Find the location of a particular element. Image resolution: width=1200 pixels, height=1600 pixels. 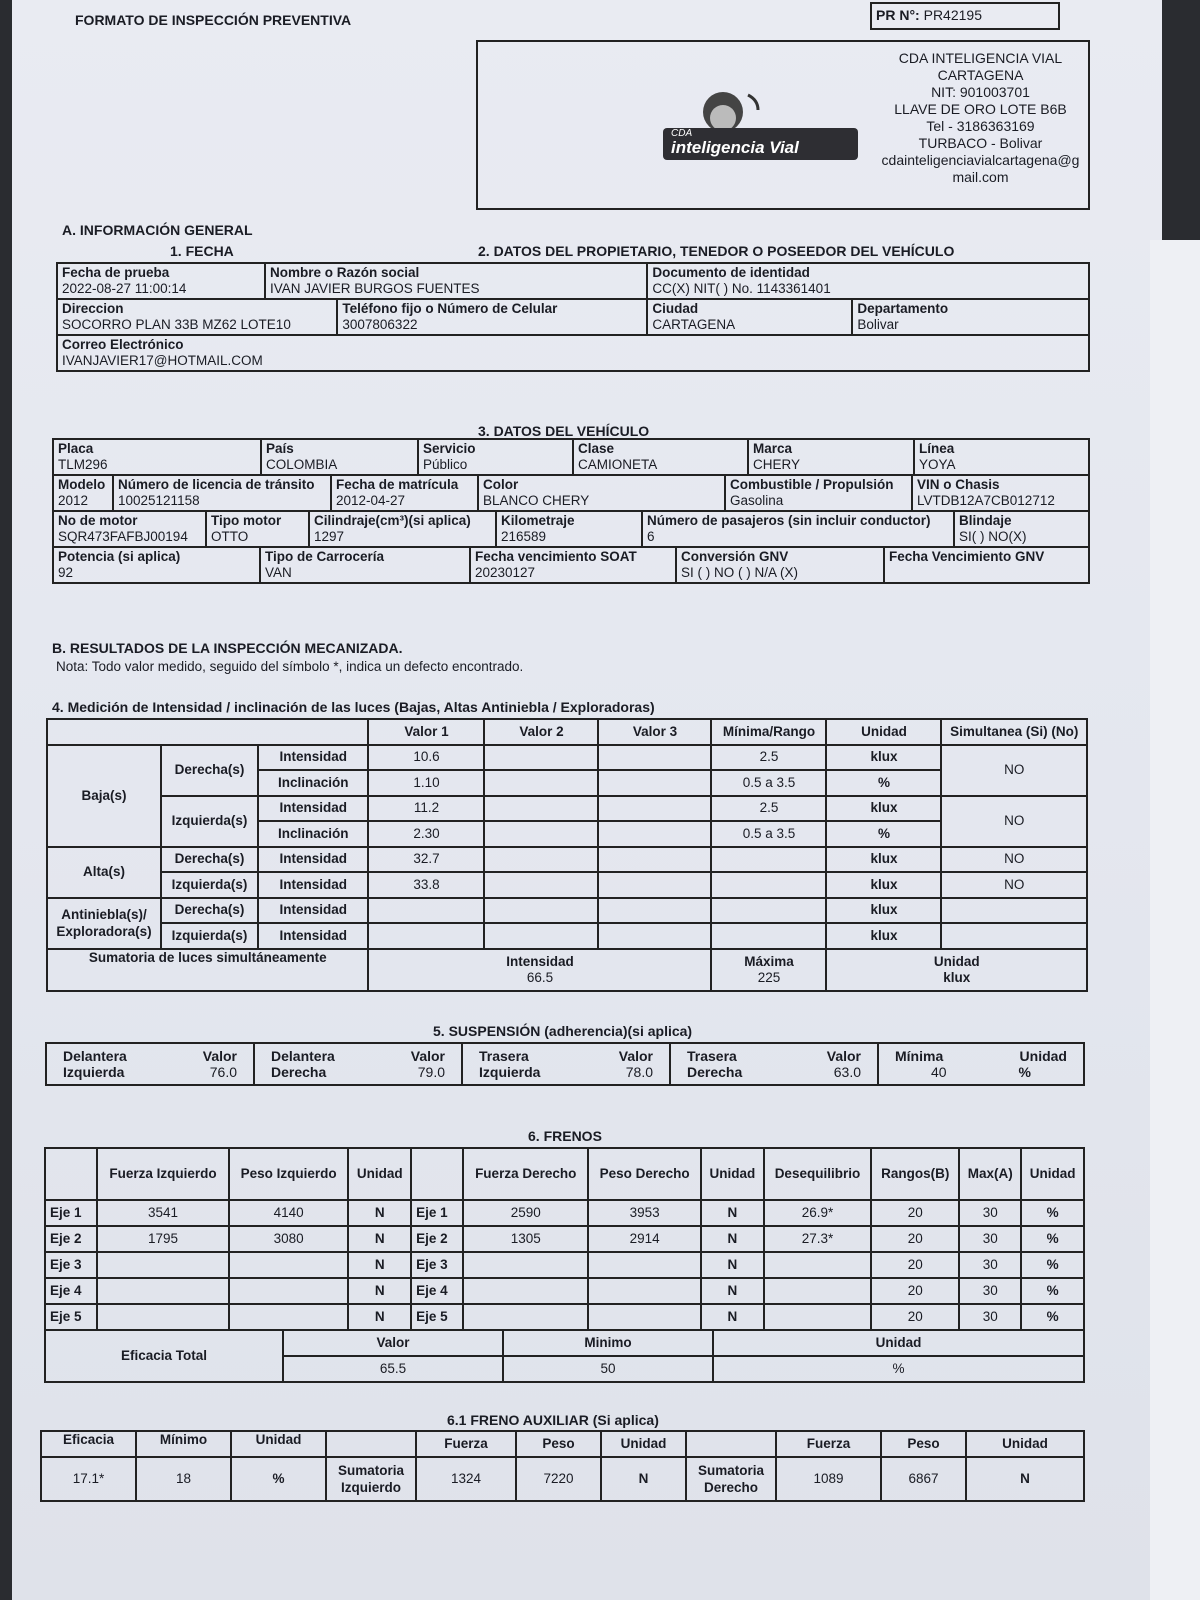

text-general-fields-2-value: CC(X) NIT( ) No. 1143361401 is located at coordinates (741, 288).